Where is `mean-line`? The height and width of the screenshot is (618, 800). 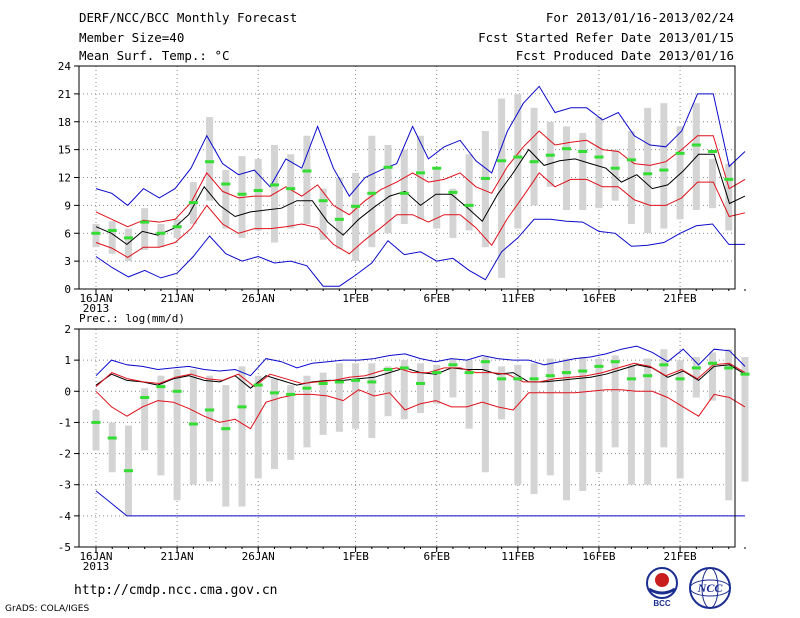 mean-line is located at coordinates (420, 197).